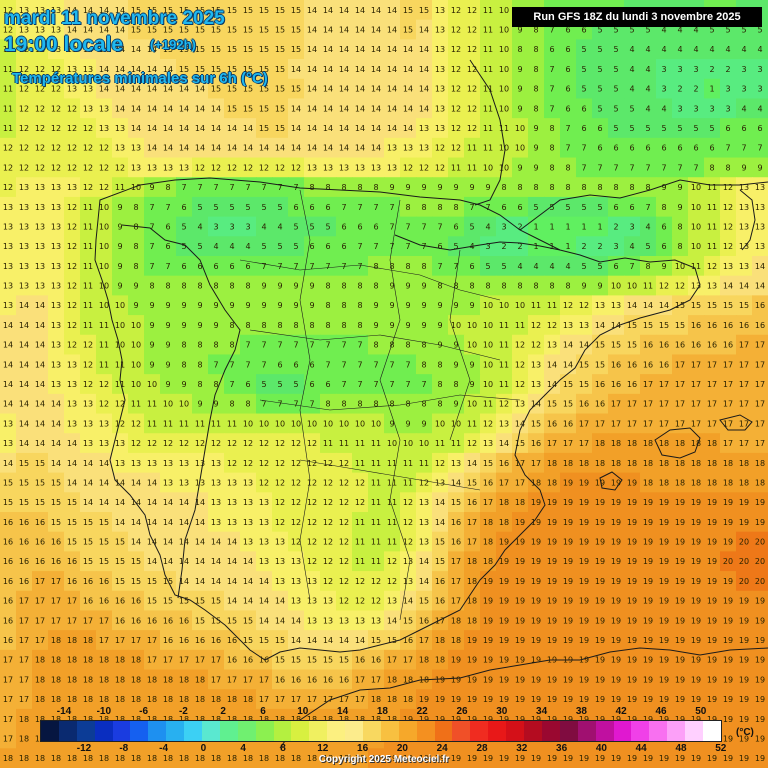 The height and width of the screenshot is (768, 768). What do you see at coordinates (759, 69) in the screenshot?
I see `temperature-value: 3` at bounding box center [759, 69].